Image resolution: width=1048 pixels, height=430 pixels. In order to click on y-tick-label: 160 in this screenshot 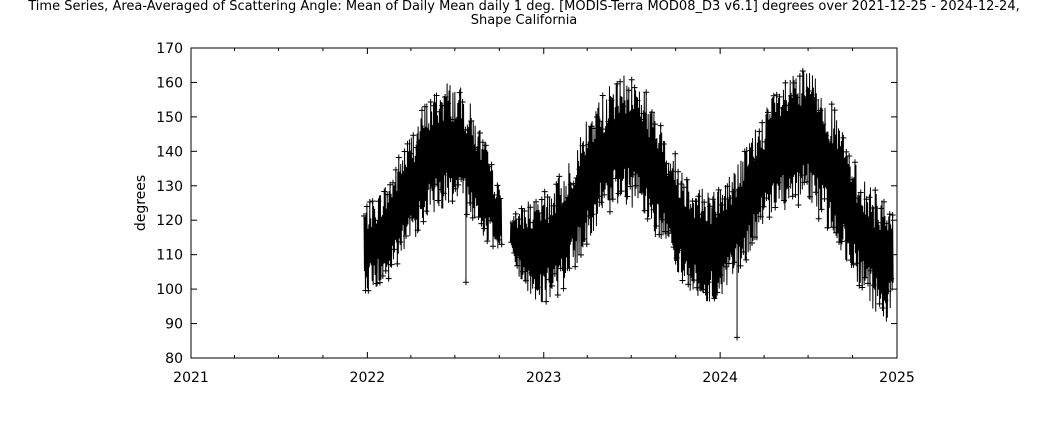, I will do `click(169, 83)`.